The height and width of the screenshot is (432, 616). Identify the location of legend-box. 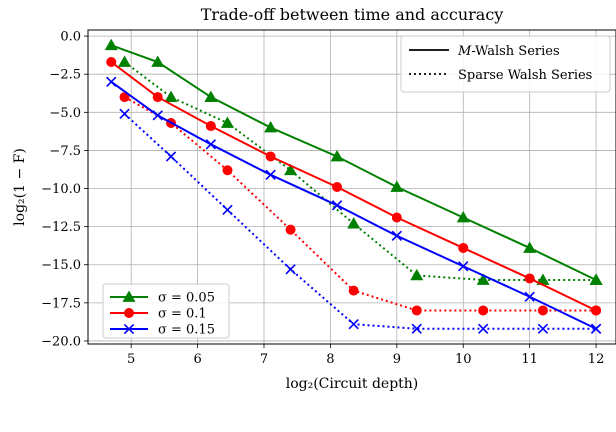
(505, 64).